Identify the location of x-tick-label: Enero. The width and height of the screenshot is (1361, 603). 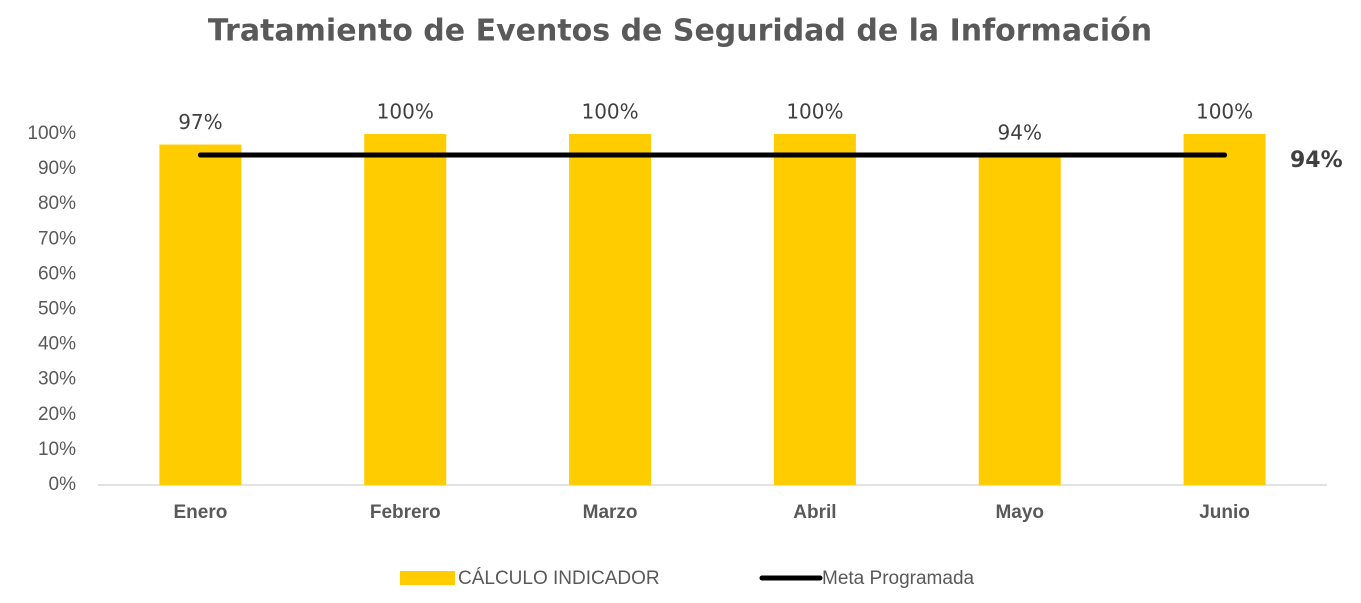
(200, 512).